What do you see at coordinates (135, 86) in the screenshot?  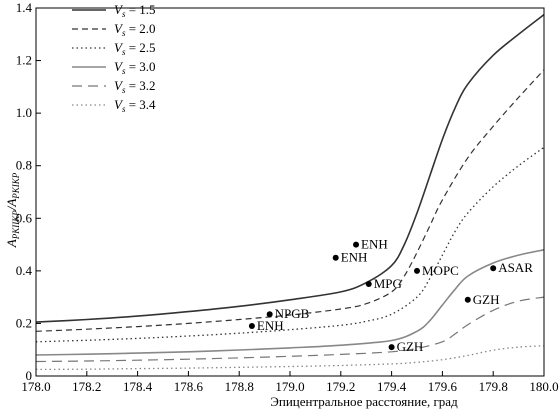 I see `legend-entry-5: Vs = 3.2` at bounding box center [135, 86].